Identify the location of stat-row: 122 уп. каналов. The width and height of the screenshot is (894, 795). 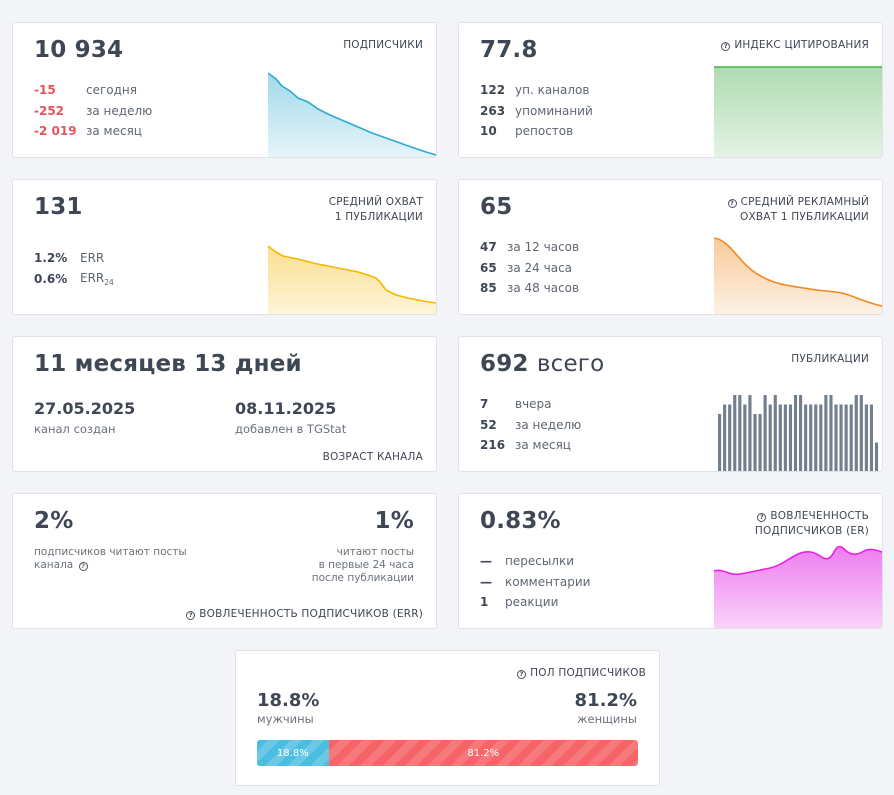
(536, 90).